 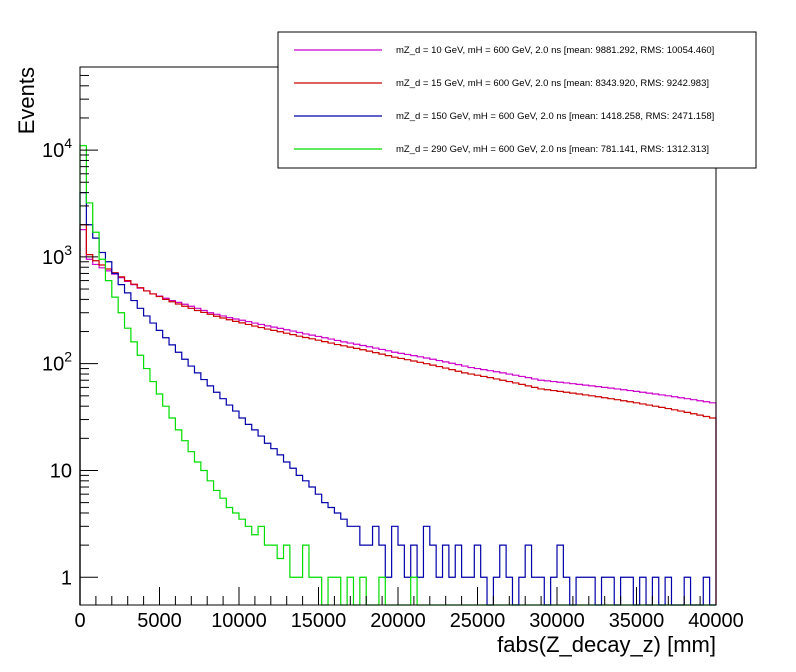 What do you see at coordinates (26, 100) in the screenshot?
I see `y-axis-title: Events` at bounding box center [26, 100].